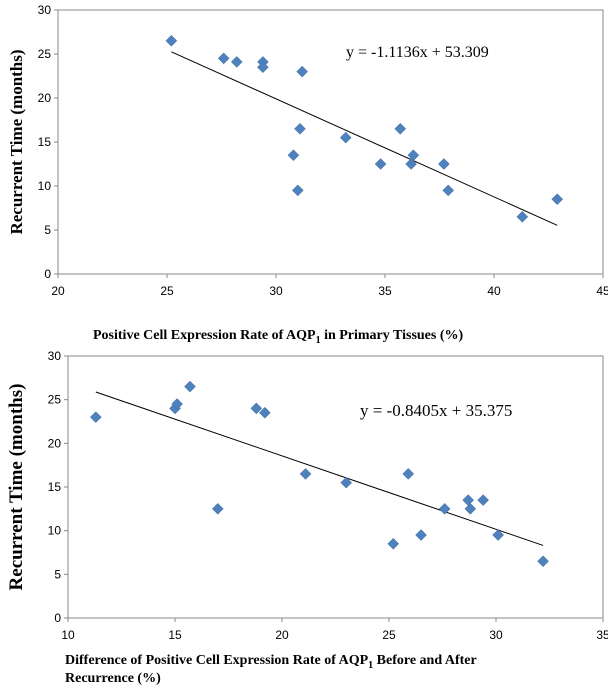 Image resolution: width=608 pixels, height=686 pixels. What do you see at coordinates (602, 291) in the screenshot?
I see `x-tick-label: 45` at bounding box center [602, 291].